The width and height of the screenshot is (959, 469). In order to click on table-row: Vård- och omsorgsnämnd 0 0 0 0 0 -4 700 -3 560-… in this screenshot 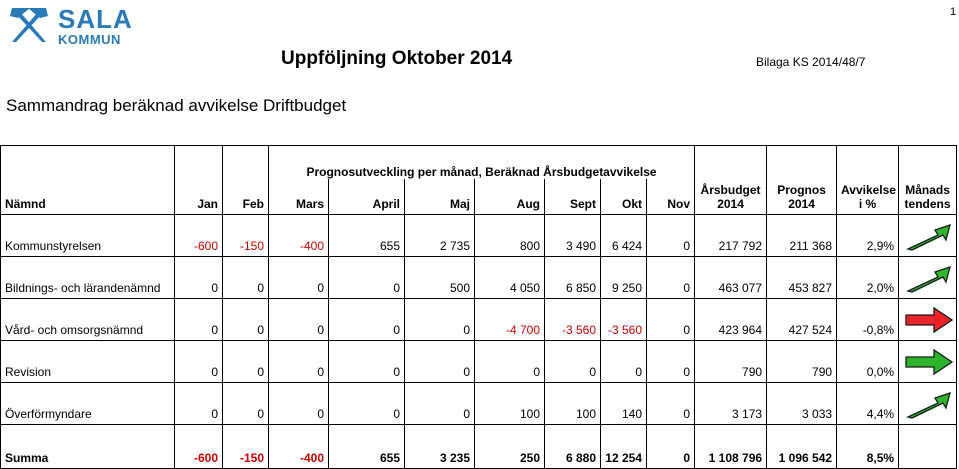, I will do `click(479, 319)`.